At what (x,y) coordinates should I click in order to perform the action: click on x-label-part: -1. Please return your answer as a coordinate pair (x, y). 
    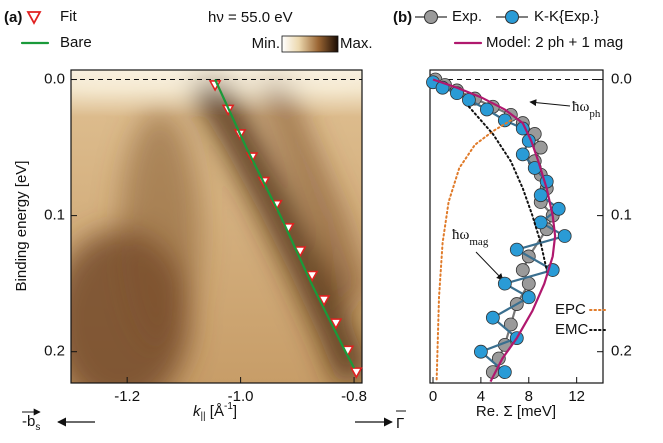
    Looking at the image, I should click on (228, 406).